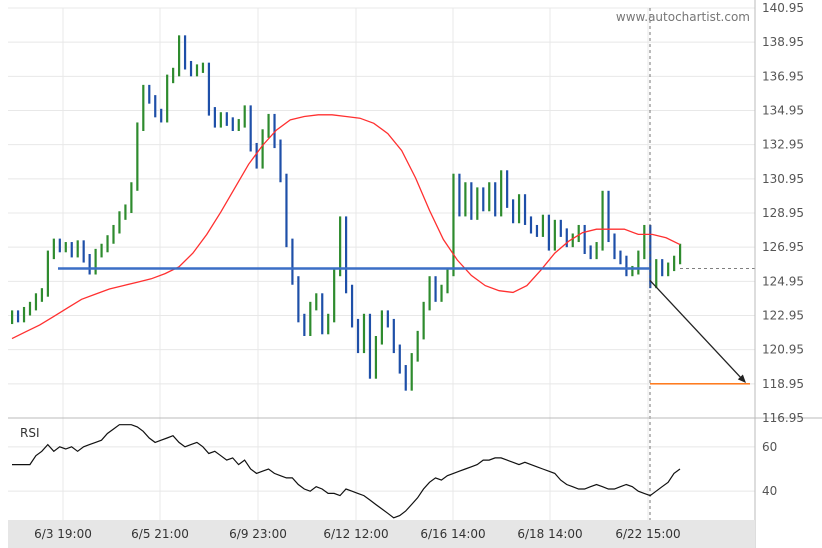 This screenshot has height=548, width=822. I want to click on time-tick-label: 6/18 14:00, so click(549, 534).